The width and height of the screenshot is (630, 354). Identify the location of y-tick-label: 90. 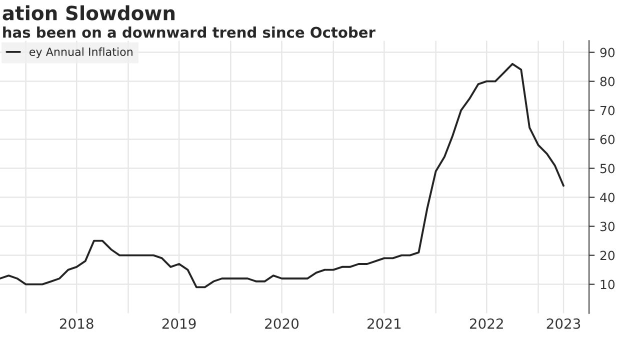
(607, 53).